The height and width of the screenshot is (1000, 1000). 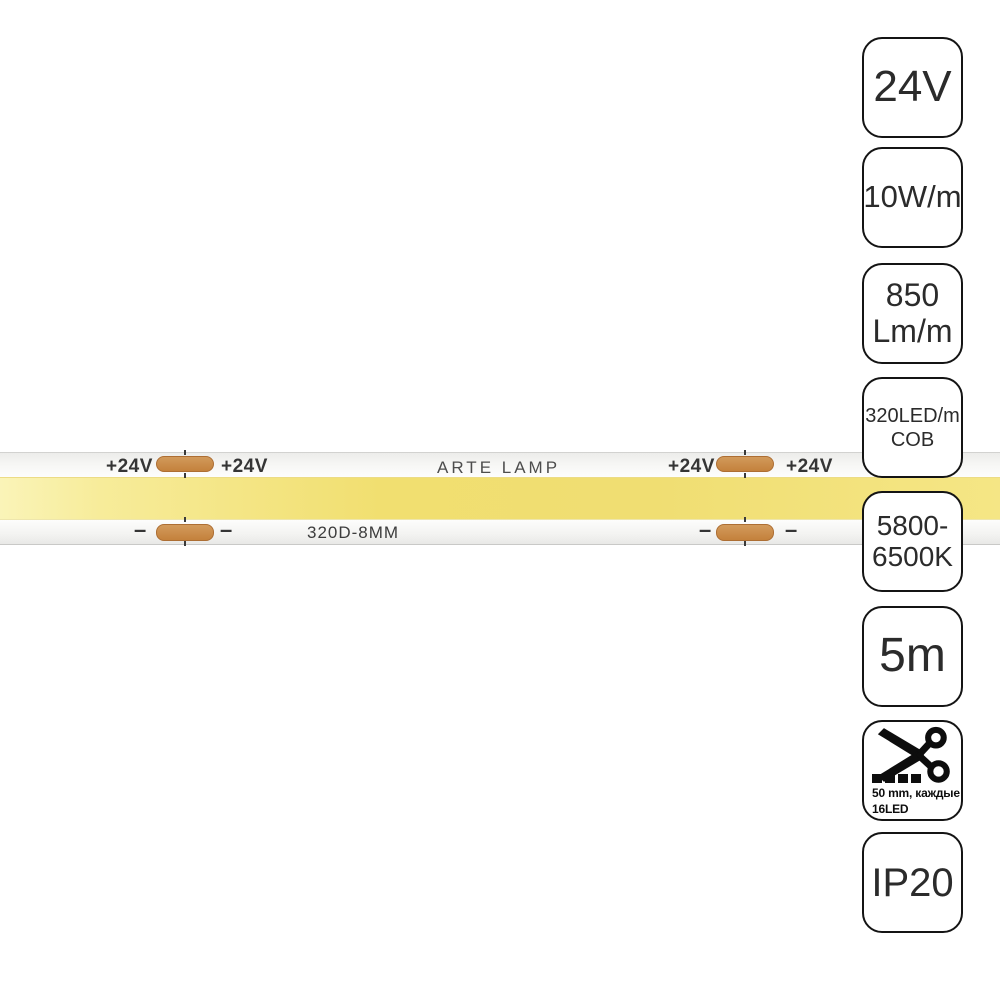 I want to click on cut-step-label: 50 mm, каждые 16LED, so click(x=916, y=801).